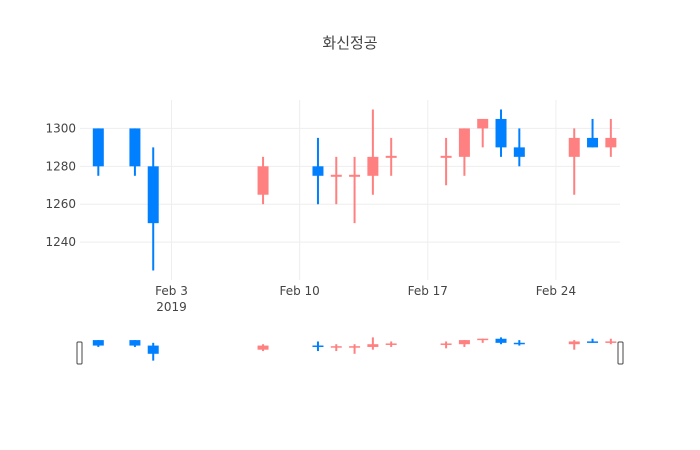 The image size is (700, 450). Describe the element at coordinates (171, 291) in the screenshot. I see `x-tick-label: Feb 3` at that location.